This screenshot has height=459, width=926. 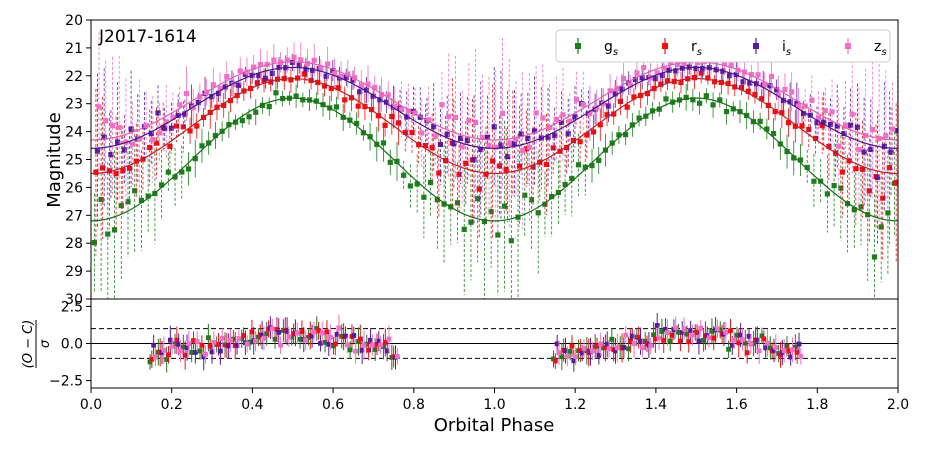 I want to click on legend-entries: gs rs is zs, so click(x=731, y=48).